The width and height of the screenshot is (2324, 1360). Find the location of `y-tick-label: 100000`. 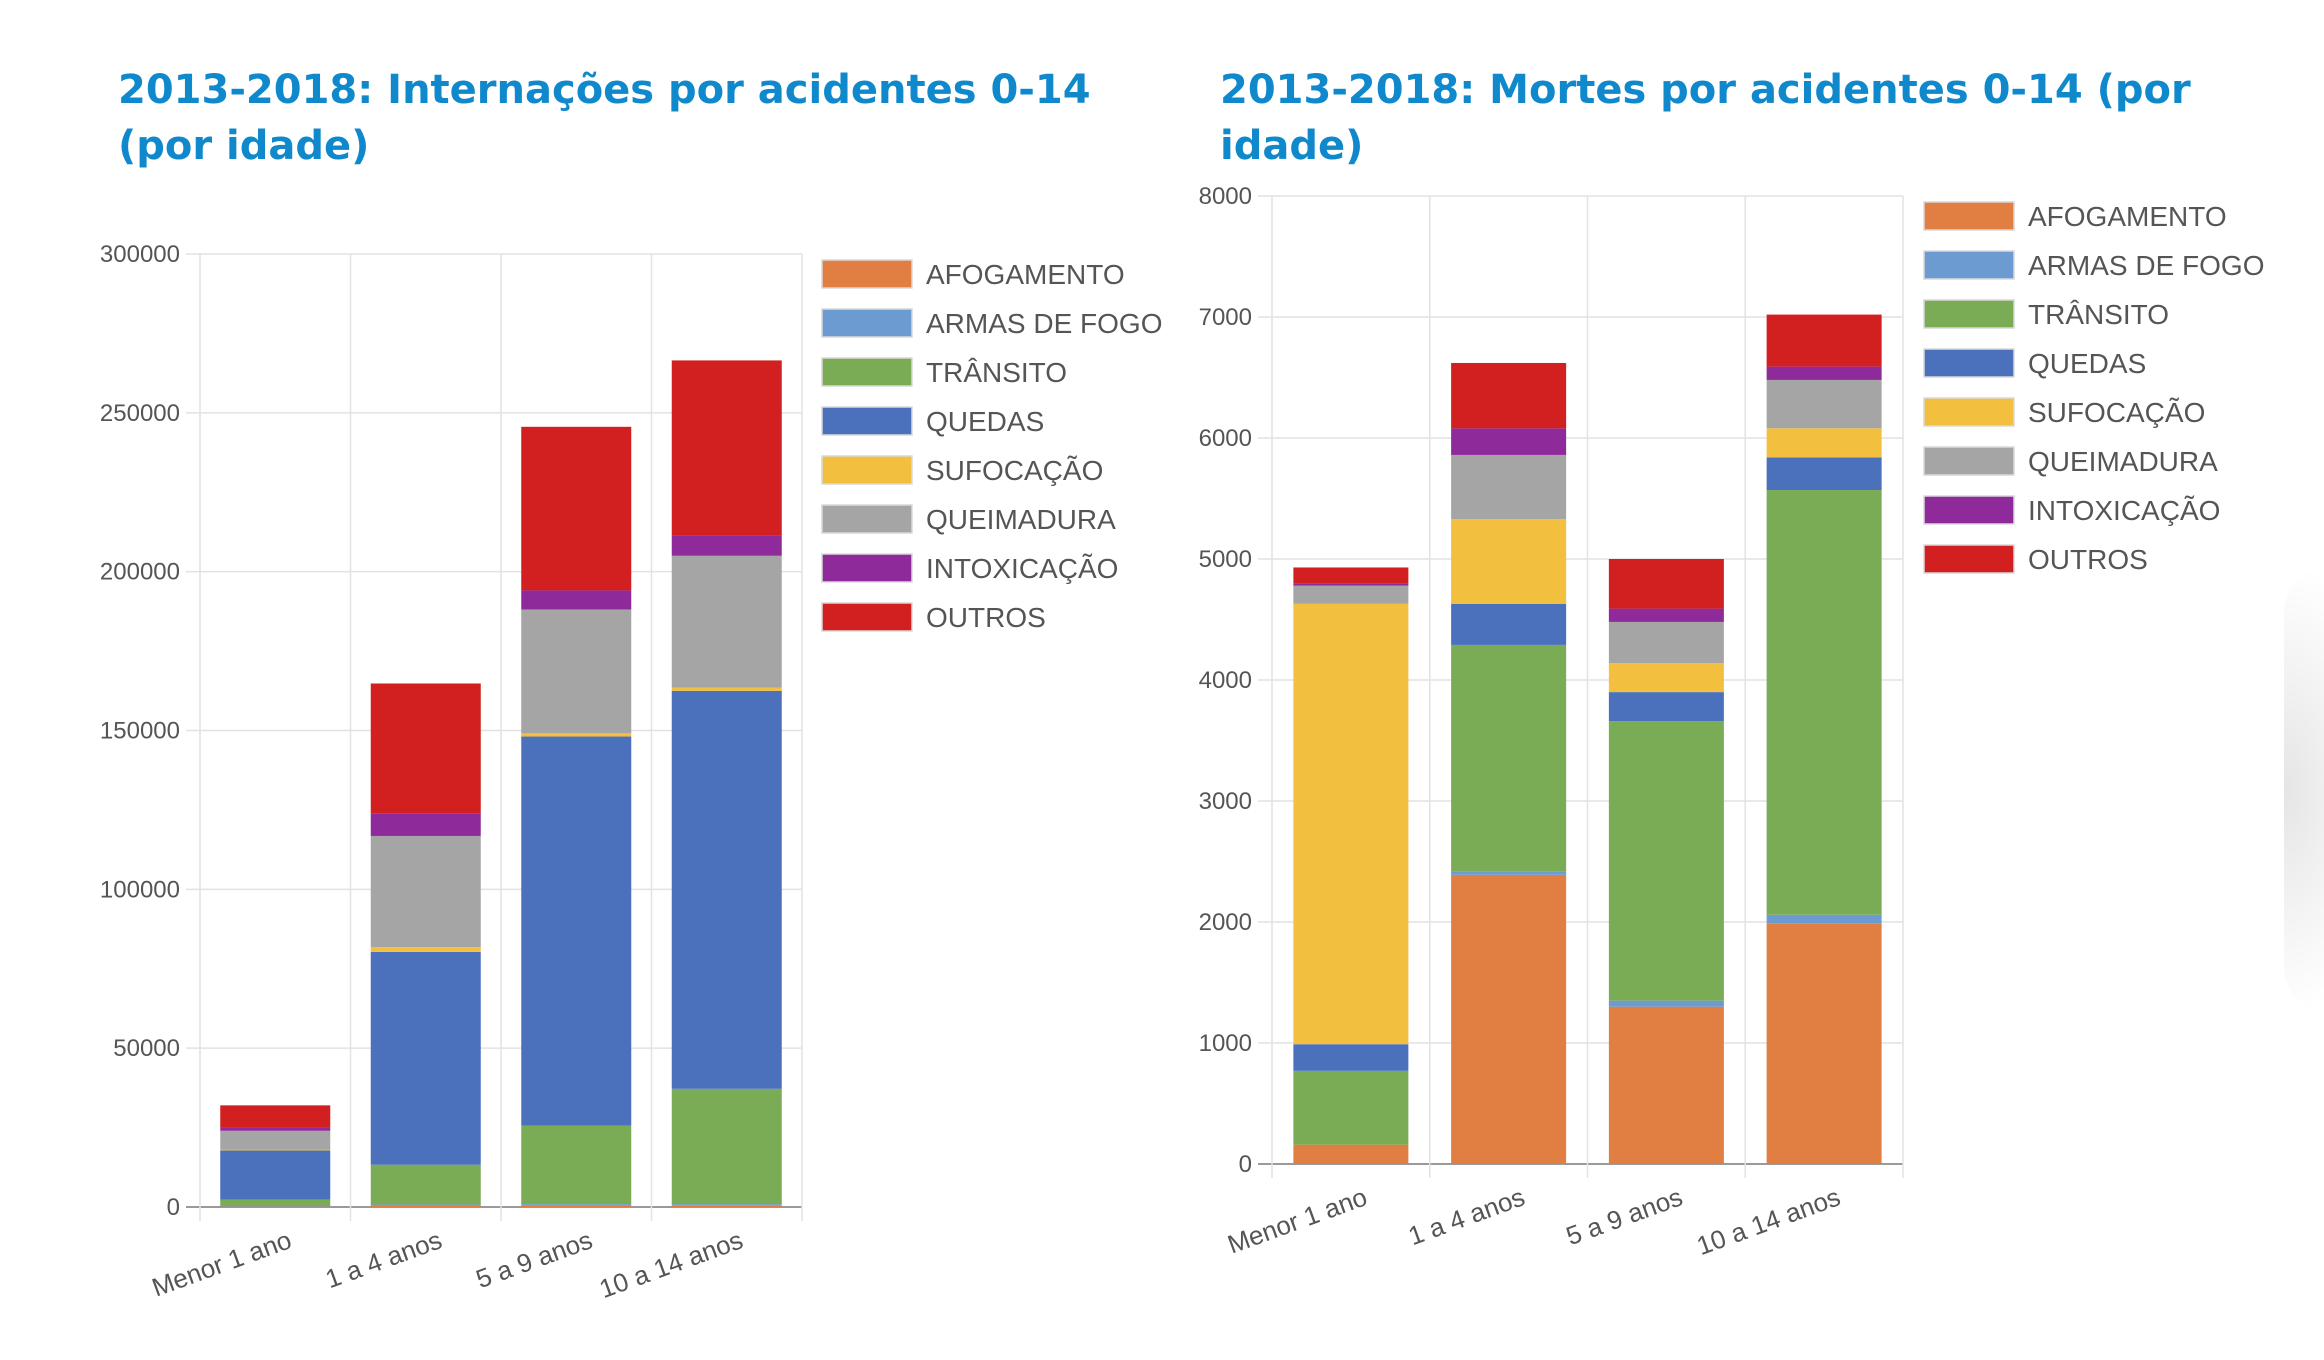

y-tick-label: 100000 is located at coordinates (140, 889).